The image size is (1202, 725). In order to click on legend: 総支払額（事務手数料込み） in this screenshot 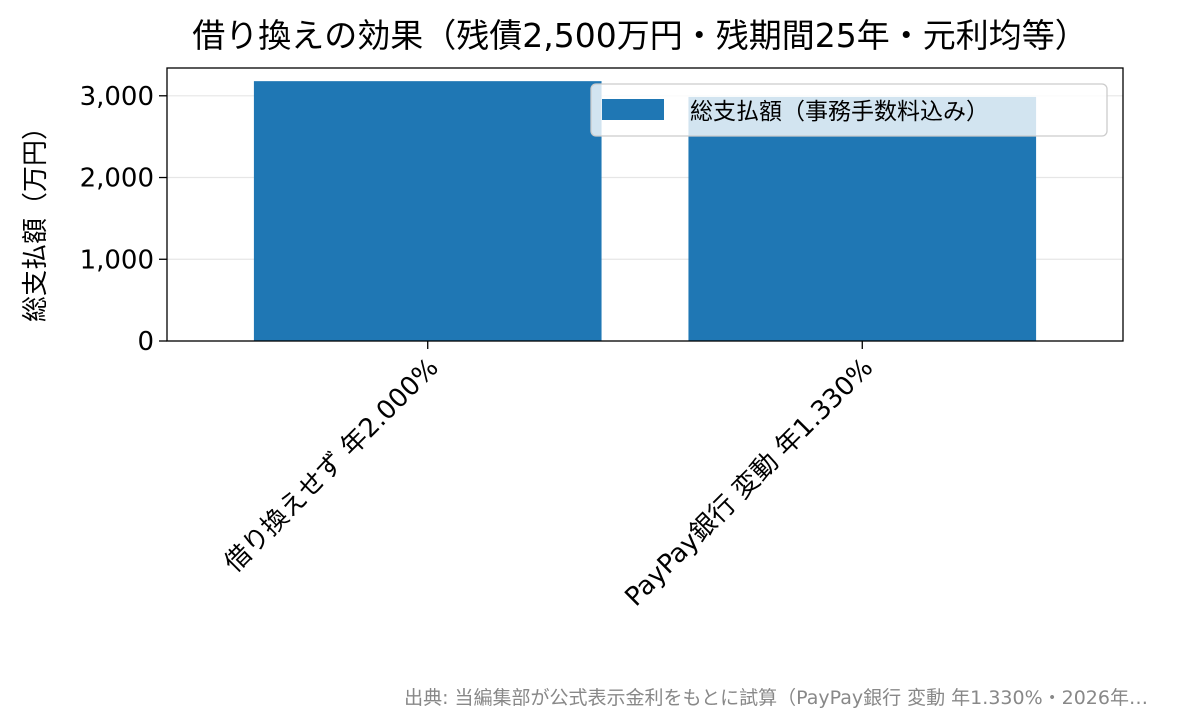, I will do `click(849, 110)`.